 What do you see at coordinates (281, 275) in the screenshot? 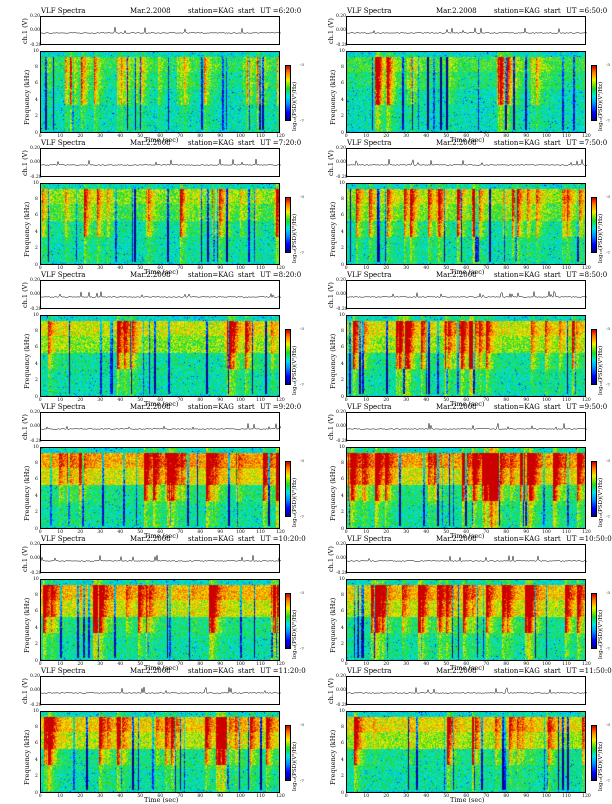
I see `panel-ut: UT =8:20:0` at bounding box center [281, 275].